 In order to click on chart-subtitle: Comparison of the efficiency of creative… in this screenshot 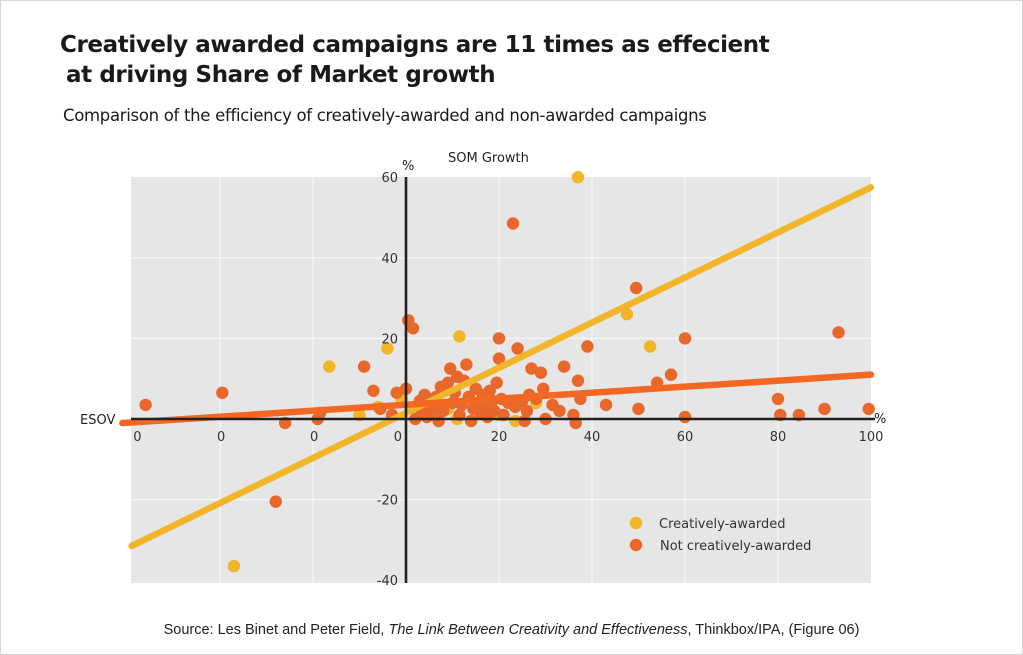, I will do `click(385, 115)`.